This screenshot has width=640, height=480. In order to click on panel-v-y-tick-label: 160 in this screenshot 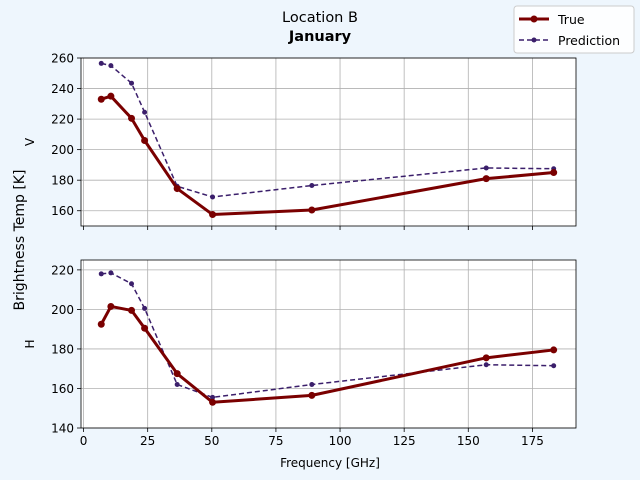, I will do `click(62, 211)`.